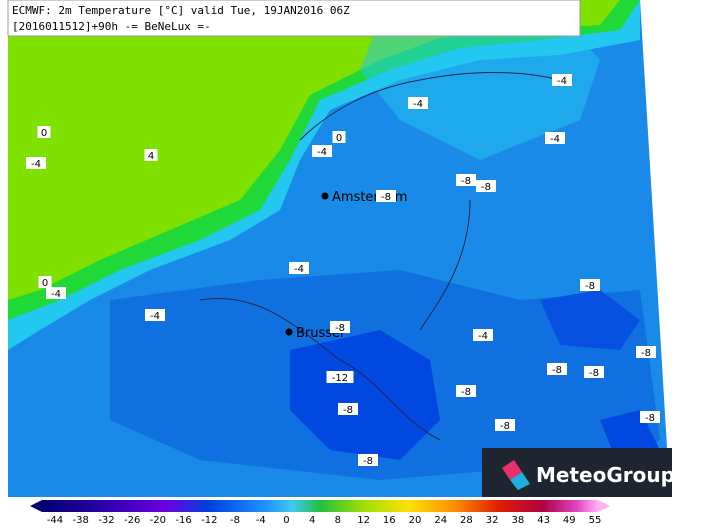  What do you see at coordinates (261, 520) in the screenshot?
I see `colorbar-tick-label: -4` at bounding box center [261, 520].